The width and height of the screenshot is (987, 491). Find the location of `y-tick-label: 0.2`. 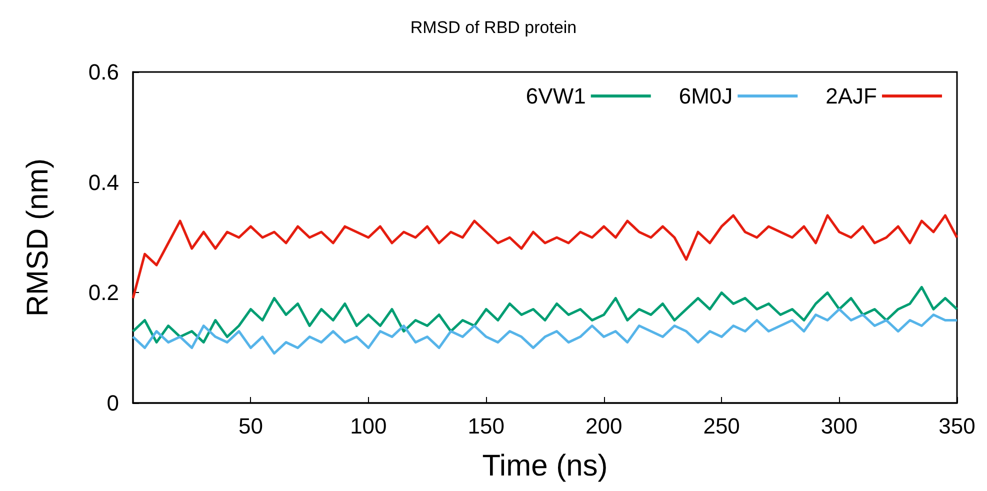

y-tick-label: 0.2 is located at coordinates (103, 293).